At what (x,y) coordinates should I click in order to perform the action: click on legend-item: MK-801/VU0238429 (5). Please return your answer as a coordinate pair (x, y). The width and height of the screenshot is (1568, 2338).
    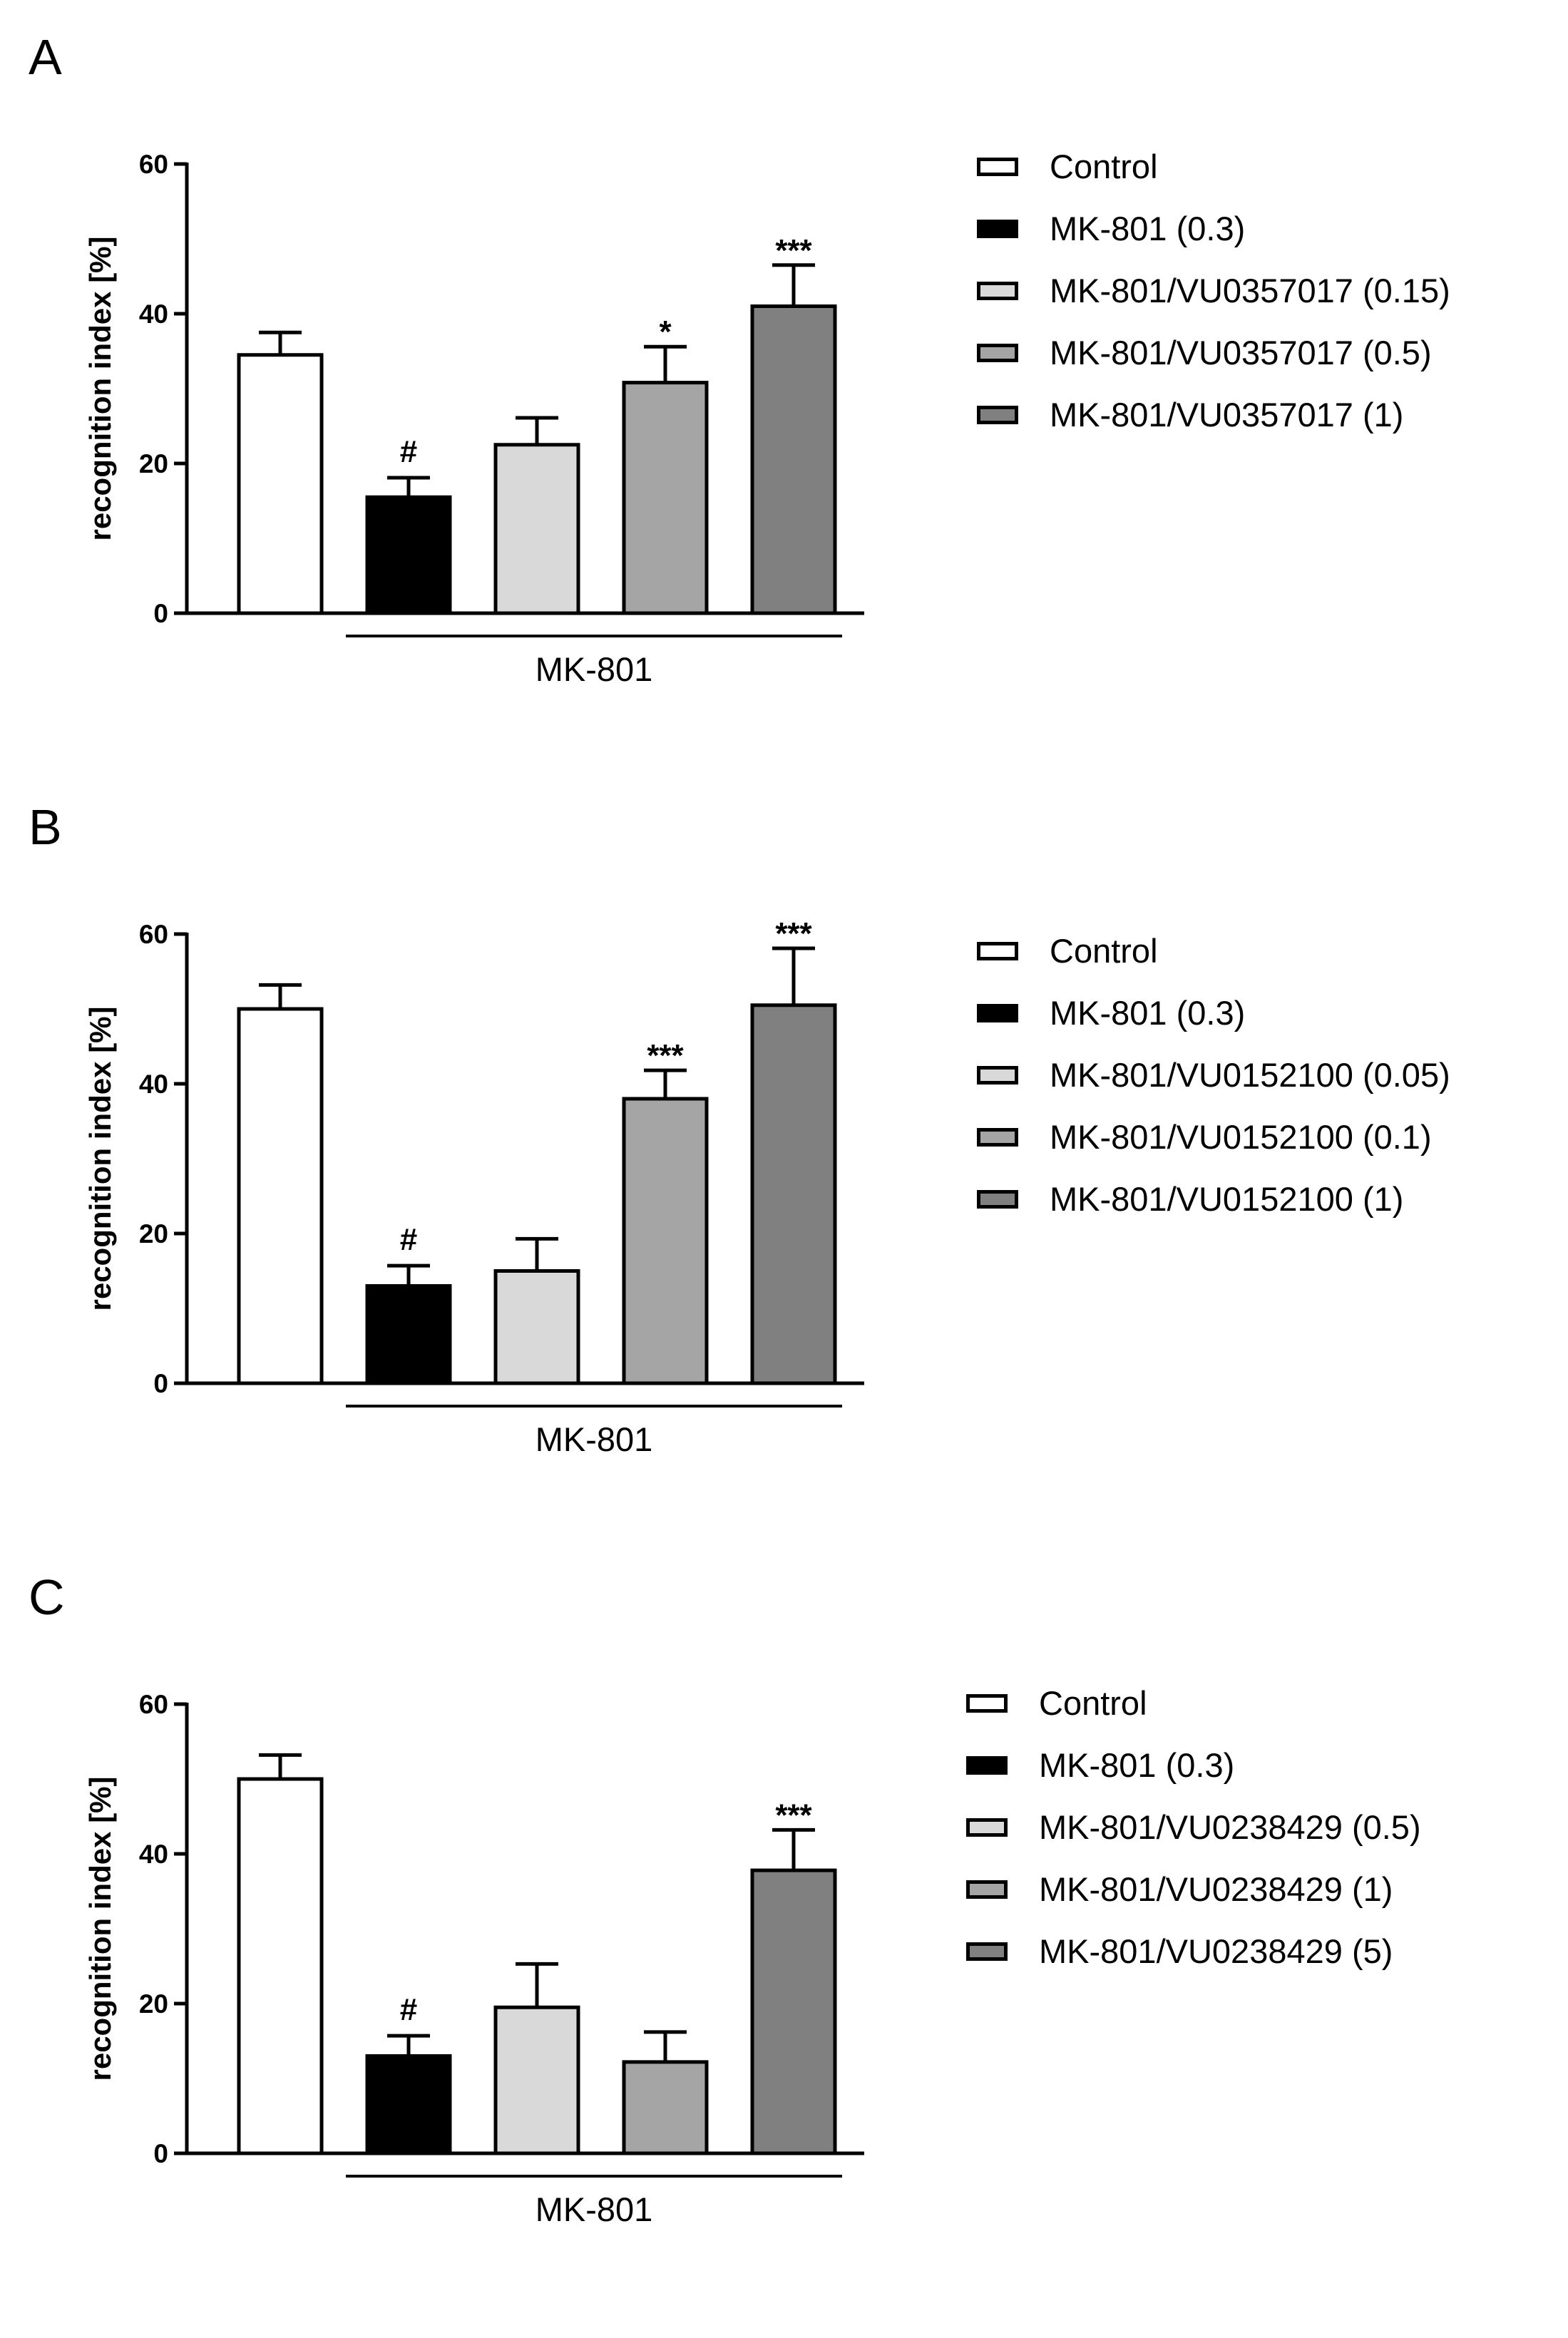
    Looking at the image, I should click on (1193, 1951).